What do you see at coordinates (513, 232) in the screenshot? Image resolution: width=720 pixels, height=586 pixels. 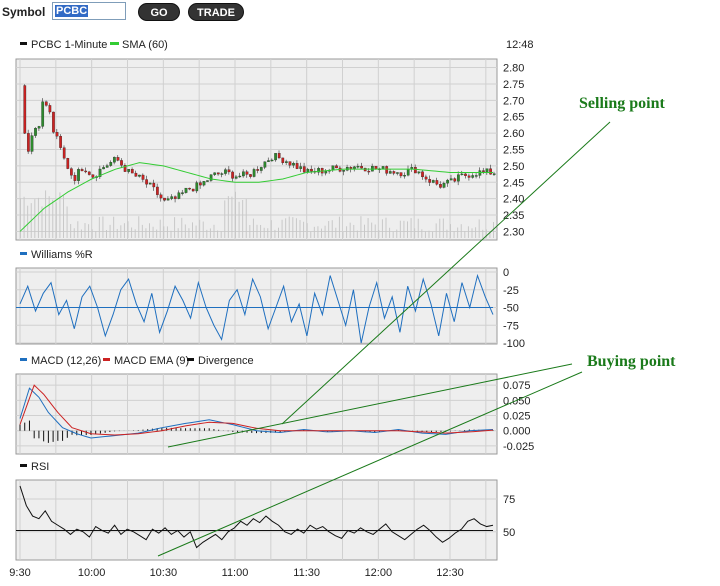 I see `y-tick-label: 2.30` at bounding box center [513, 232].